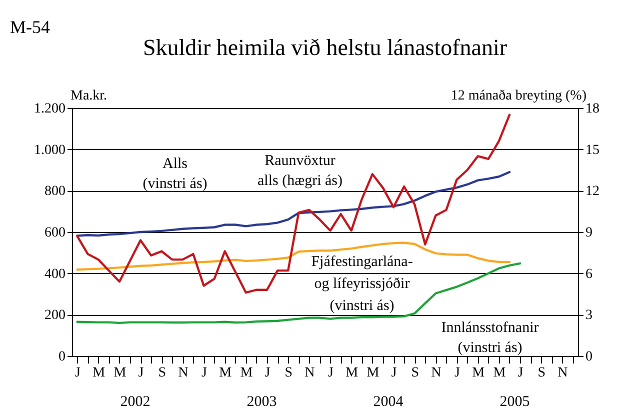  What do you see at coordinates (490, 338) in the screenshot?
I see `series-label: Innlánsstofnanir (vinstri ás)` at bounding box center [490, 338].